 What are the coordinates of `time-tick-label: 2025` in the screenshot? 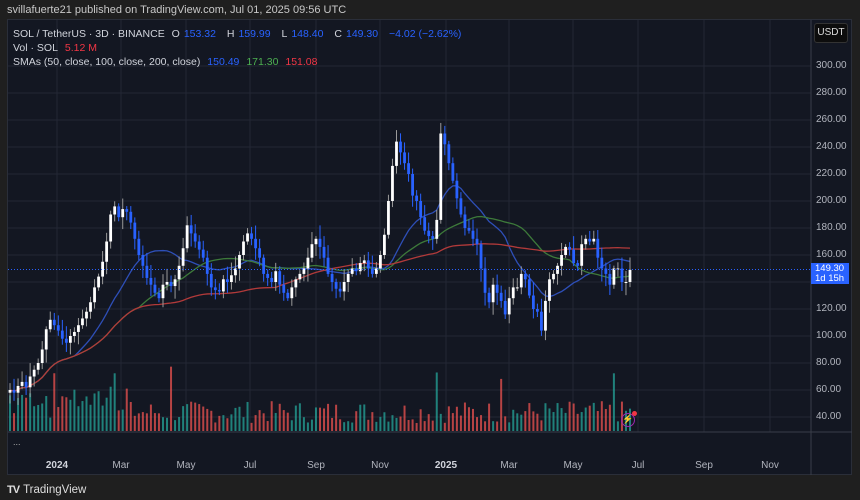 It's located at (446, 465).